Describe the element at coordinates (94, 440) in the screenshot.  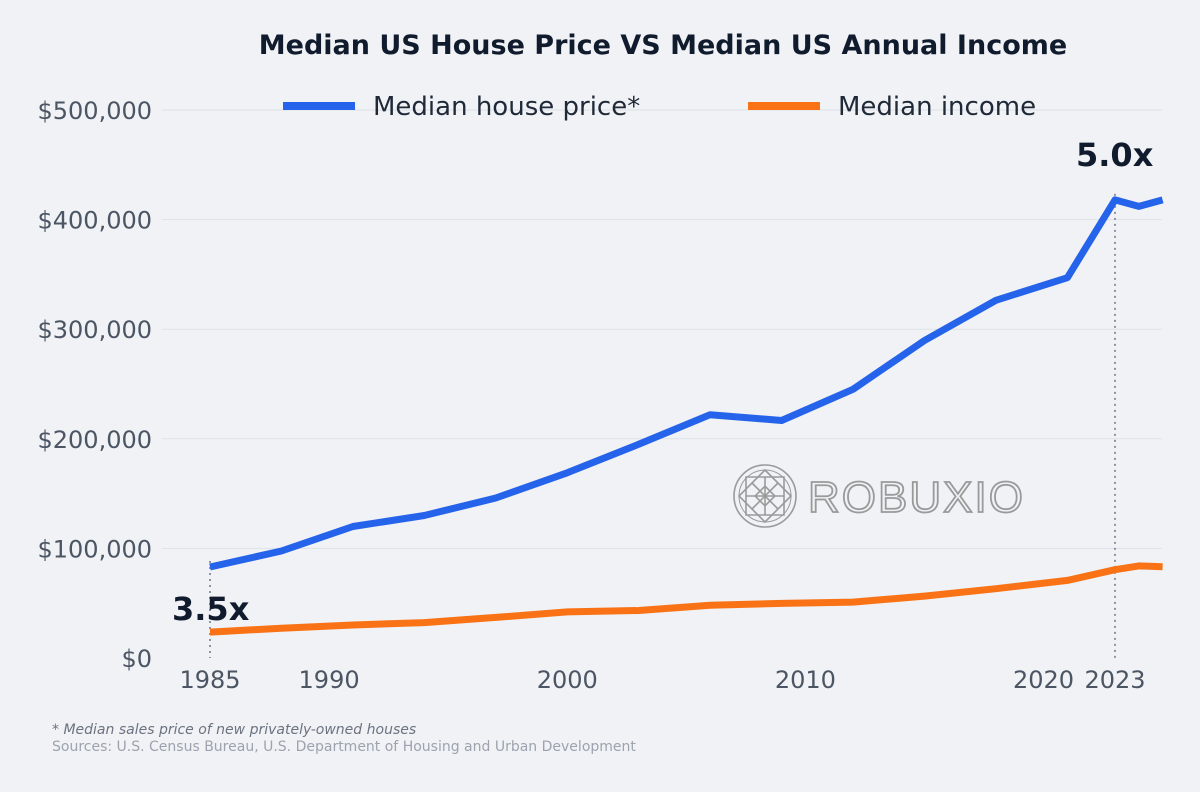
I see `y-tick-label: $200,000` at that location.